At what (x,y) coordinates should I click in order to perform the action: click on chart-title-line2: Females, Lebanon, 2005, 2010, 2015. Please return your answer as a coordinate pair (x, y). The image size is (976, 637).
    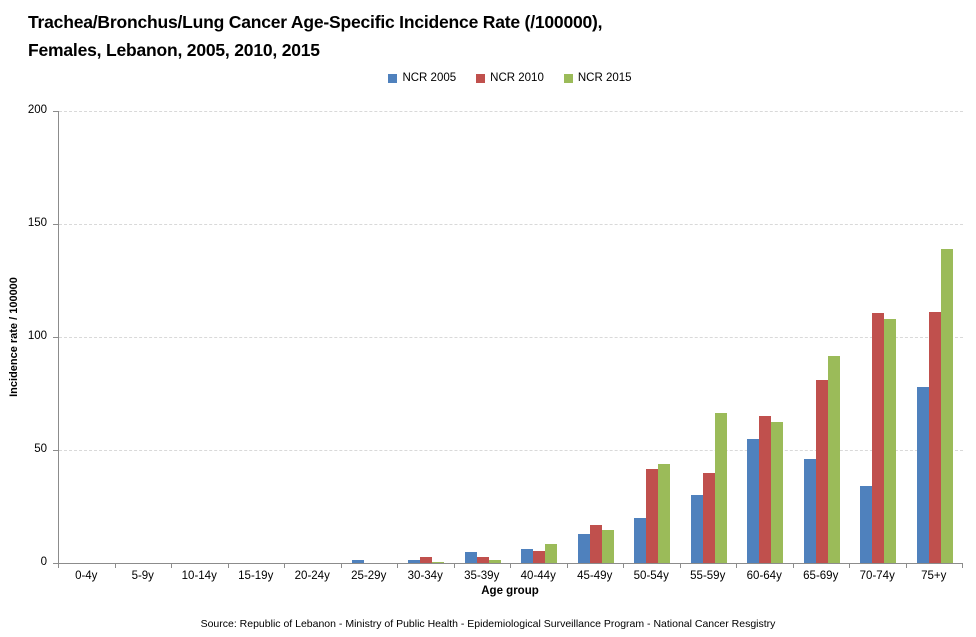
    Looking at the image, I should click on (174, 50).